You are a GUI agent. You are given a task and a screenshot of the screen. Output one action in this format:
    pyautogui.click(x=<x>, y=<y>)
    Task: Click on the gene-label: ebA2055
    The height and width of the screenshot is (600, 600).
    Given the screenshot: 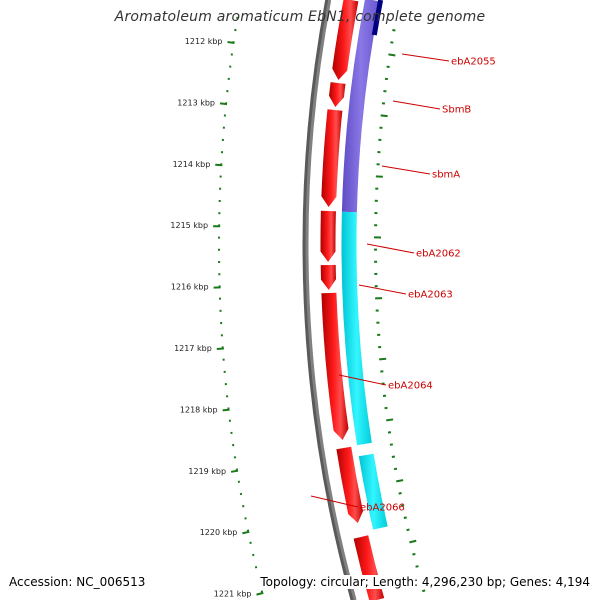 What is the action you would take?
    pyautogui.click(x=473, y=62)
    